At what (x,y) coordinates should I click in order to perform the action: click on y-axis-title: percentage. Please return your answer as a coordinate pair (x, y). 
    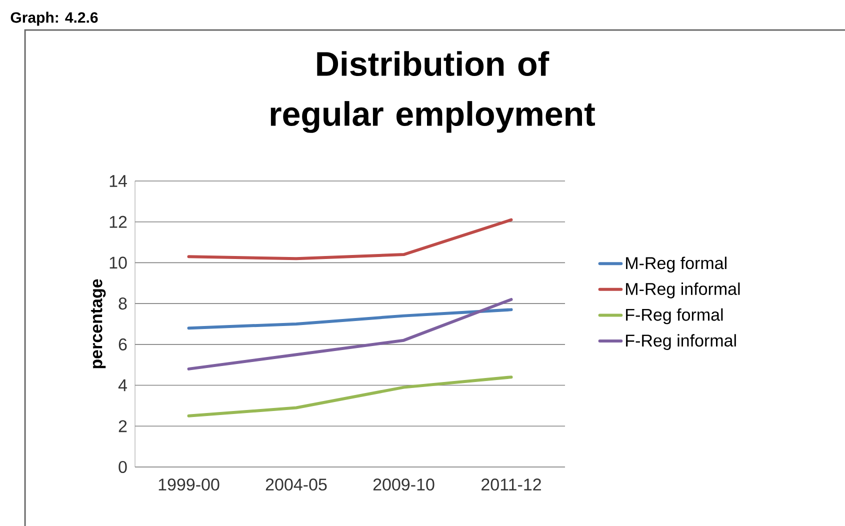
    Looking at the image, I should click on (98, 323).